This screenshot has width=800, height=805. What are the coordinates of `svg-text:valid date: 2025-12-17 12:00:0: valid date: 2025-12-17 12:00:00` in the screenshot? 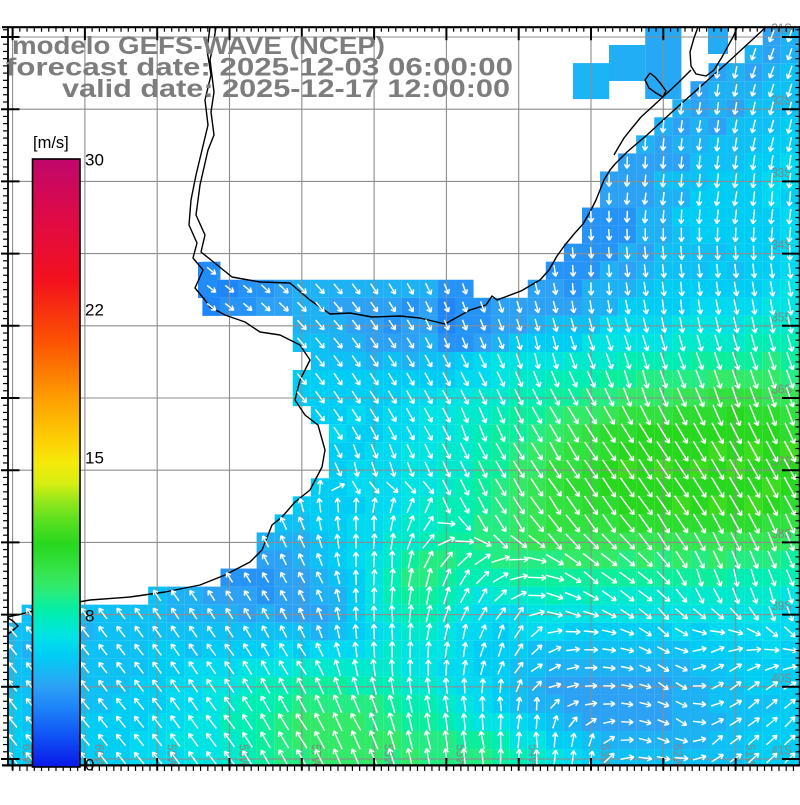 It's located at (286, 89).